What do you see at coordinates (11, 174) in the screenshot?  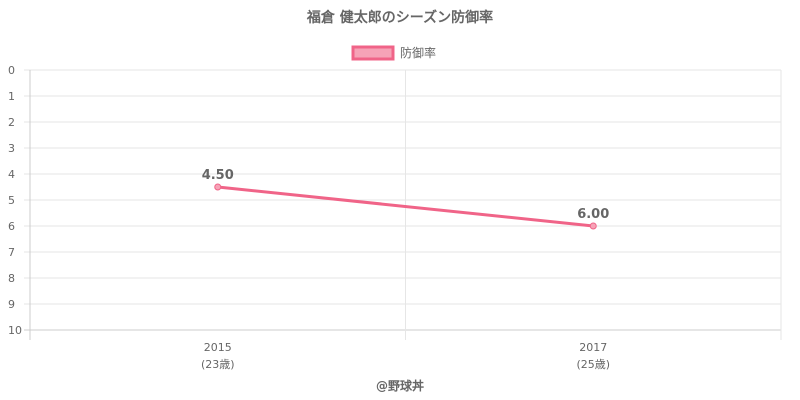 I see `y-tick-label: 4` at bounding box center [11, 174].